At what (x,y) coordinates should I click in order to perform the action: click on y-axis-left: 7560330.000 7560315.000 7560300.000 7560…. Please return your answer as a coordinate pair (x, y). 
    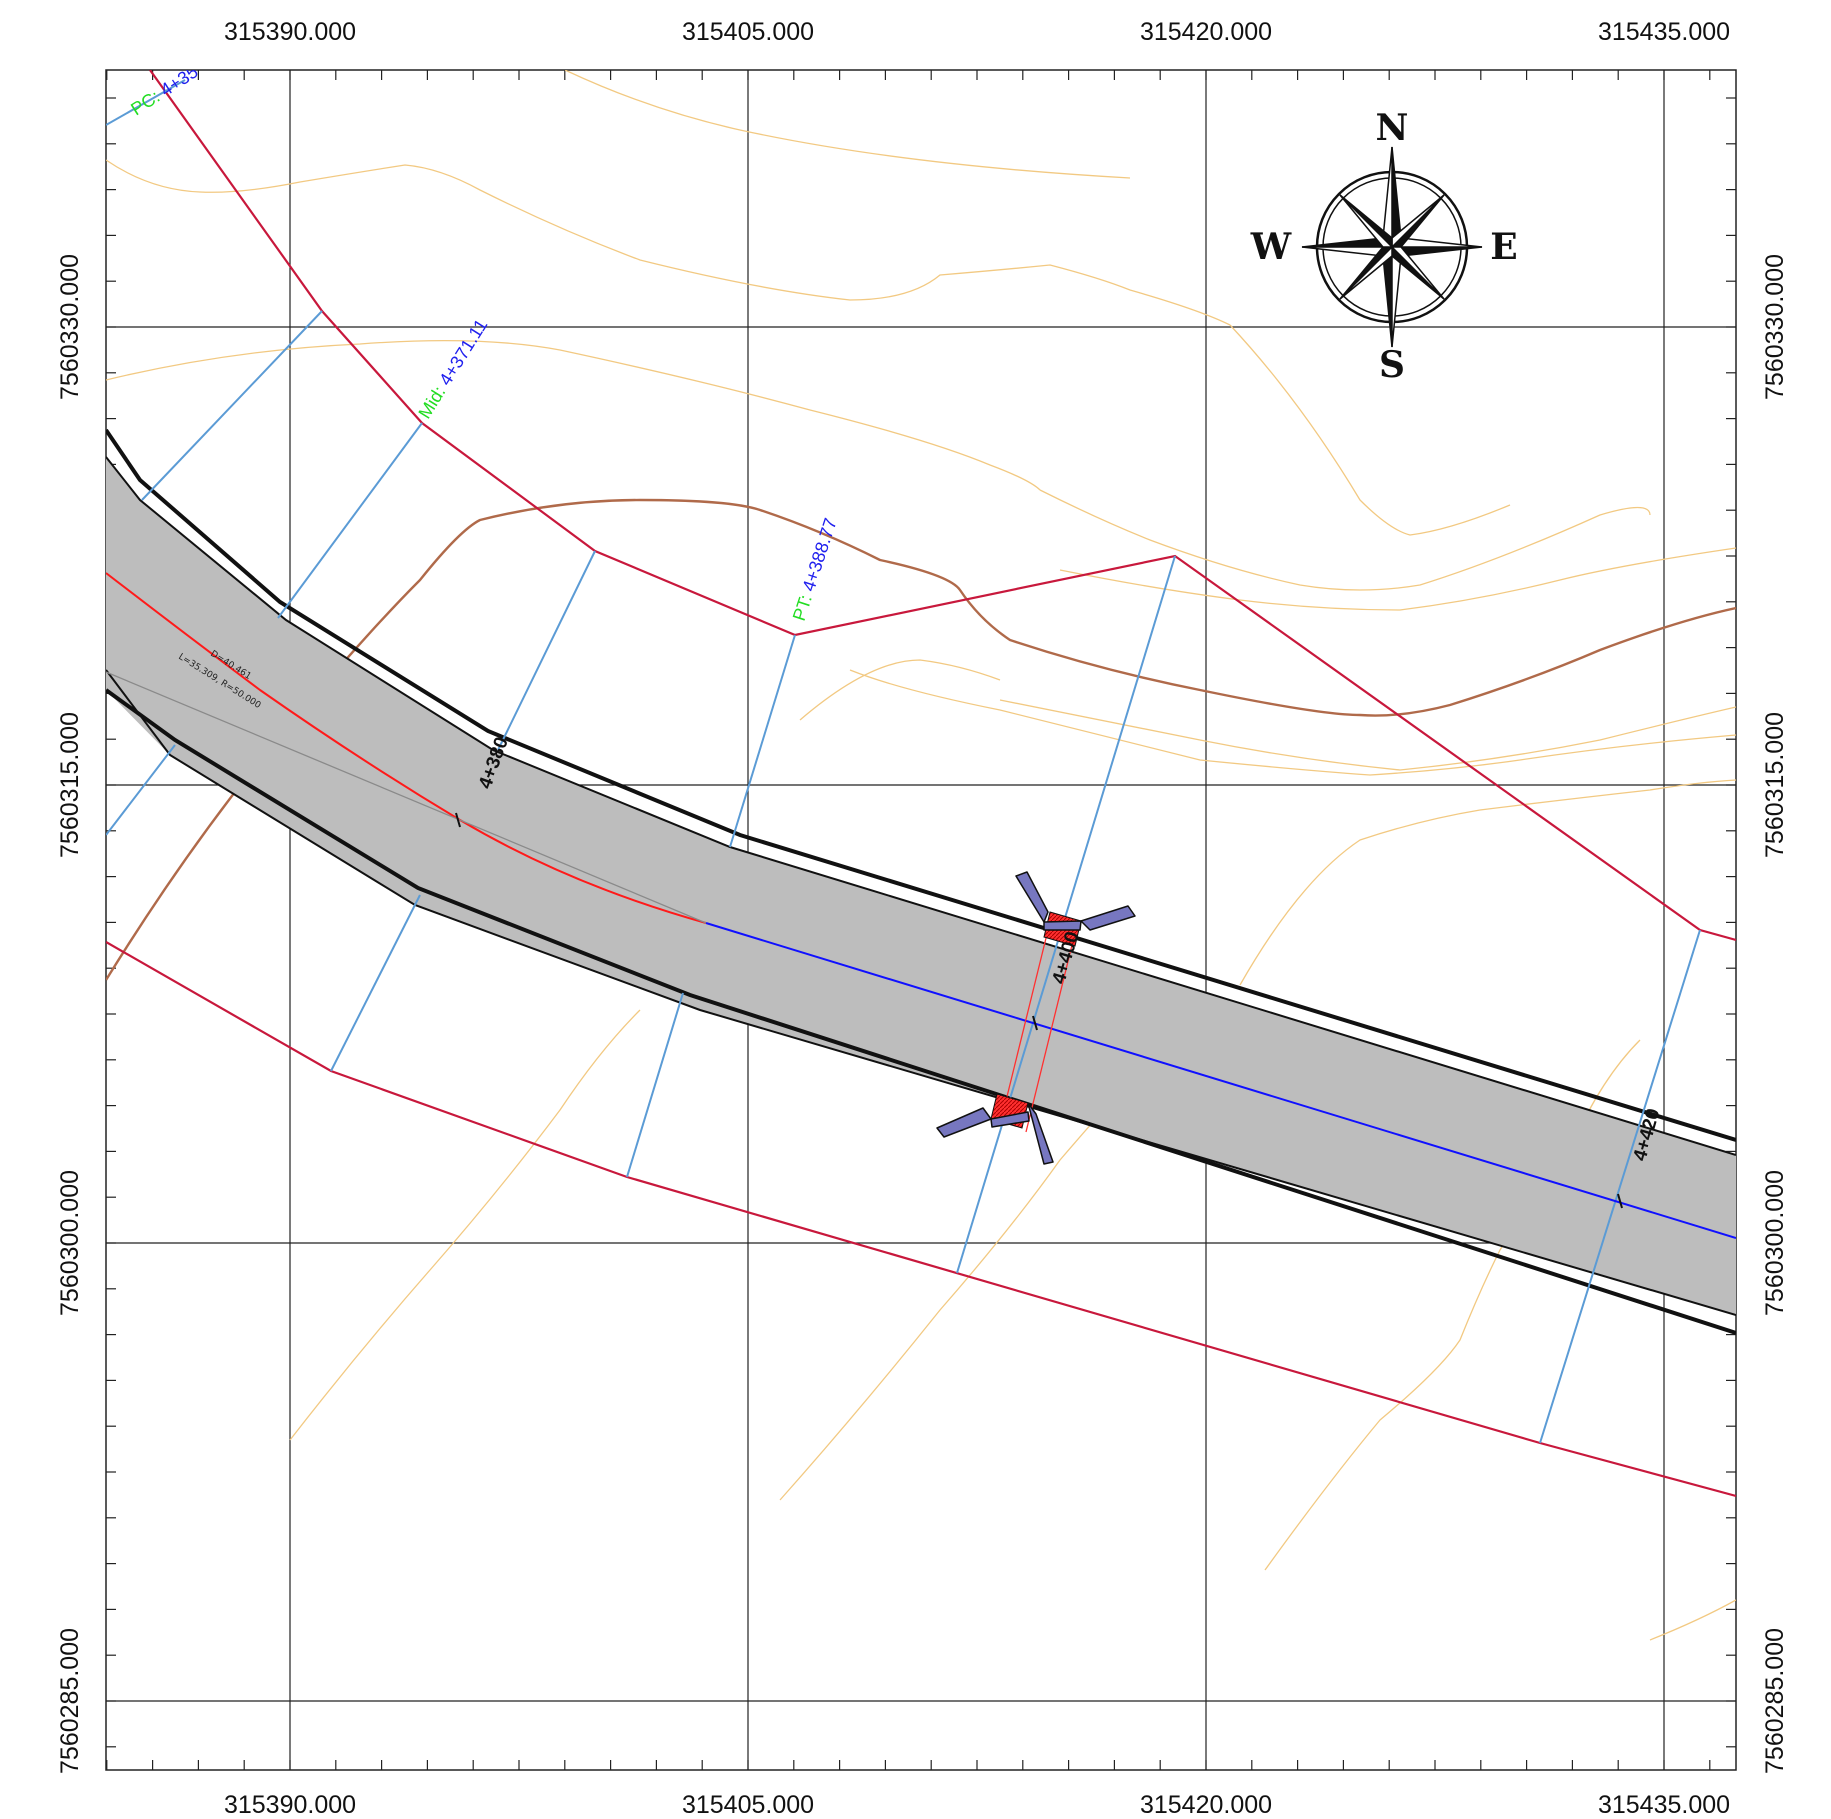
    Looking at the image, I should click on (70, 1014).